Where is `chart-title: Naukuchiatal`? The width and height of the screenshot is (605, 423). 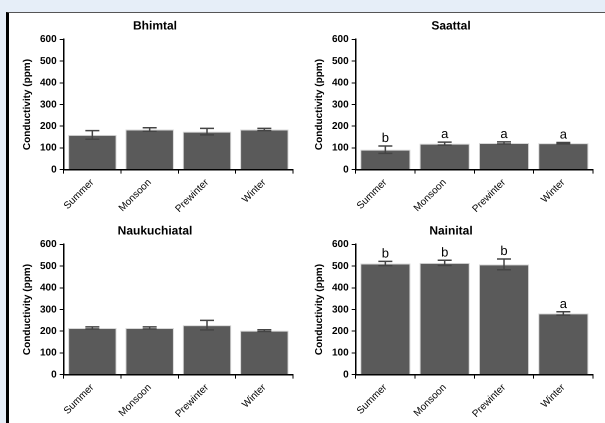
chart-title: Naukuchiatal is located at coordinates (155, 231).